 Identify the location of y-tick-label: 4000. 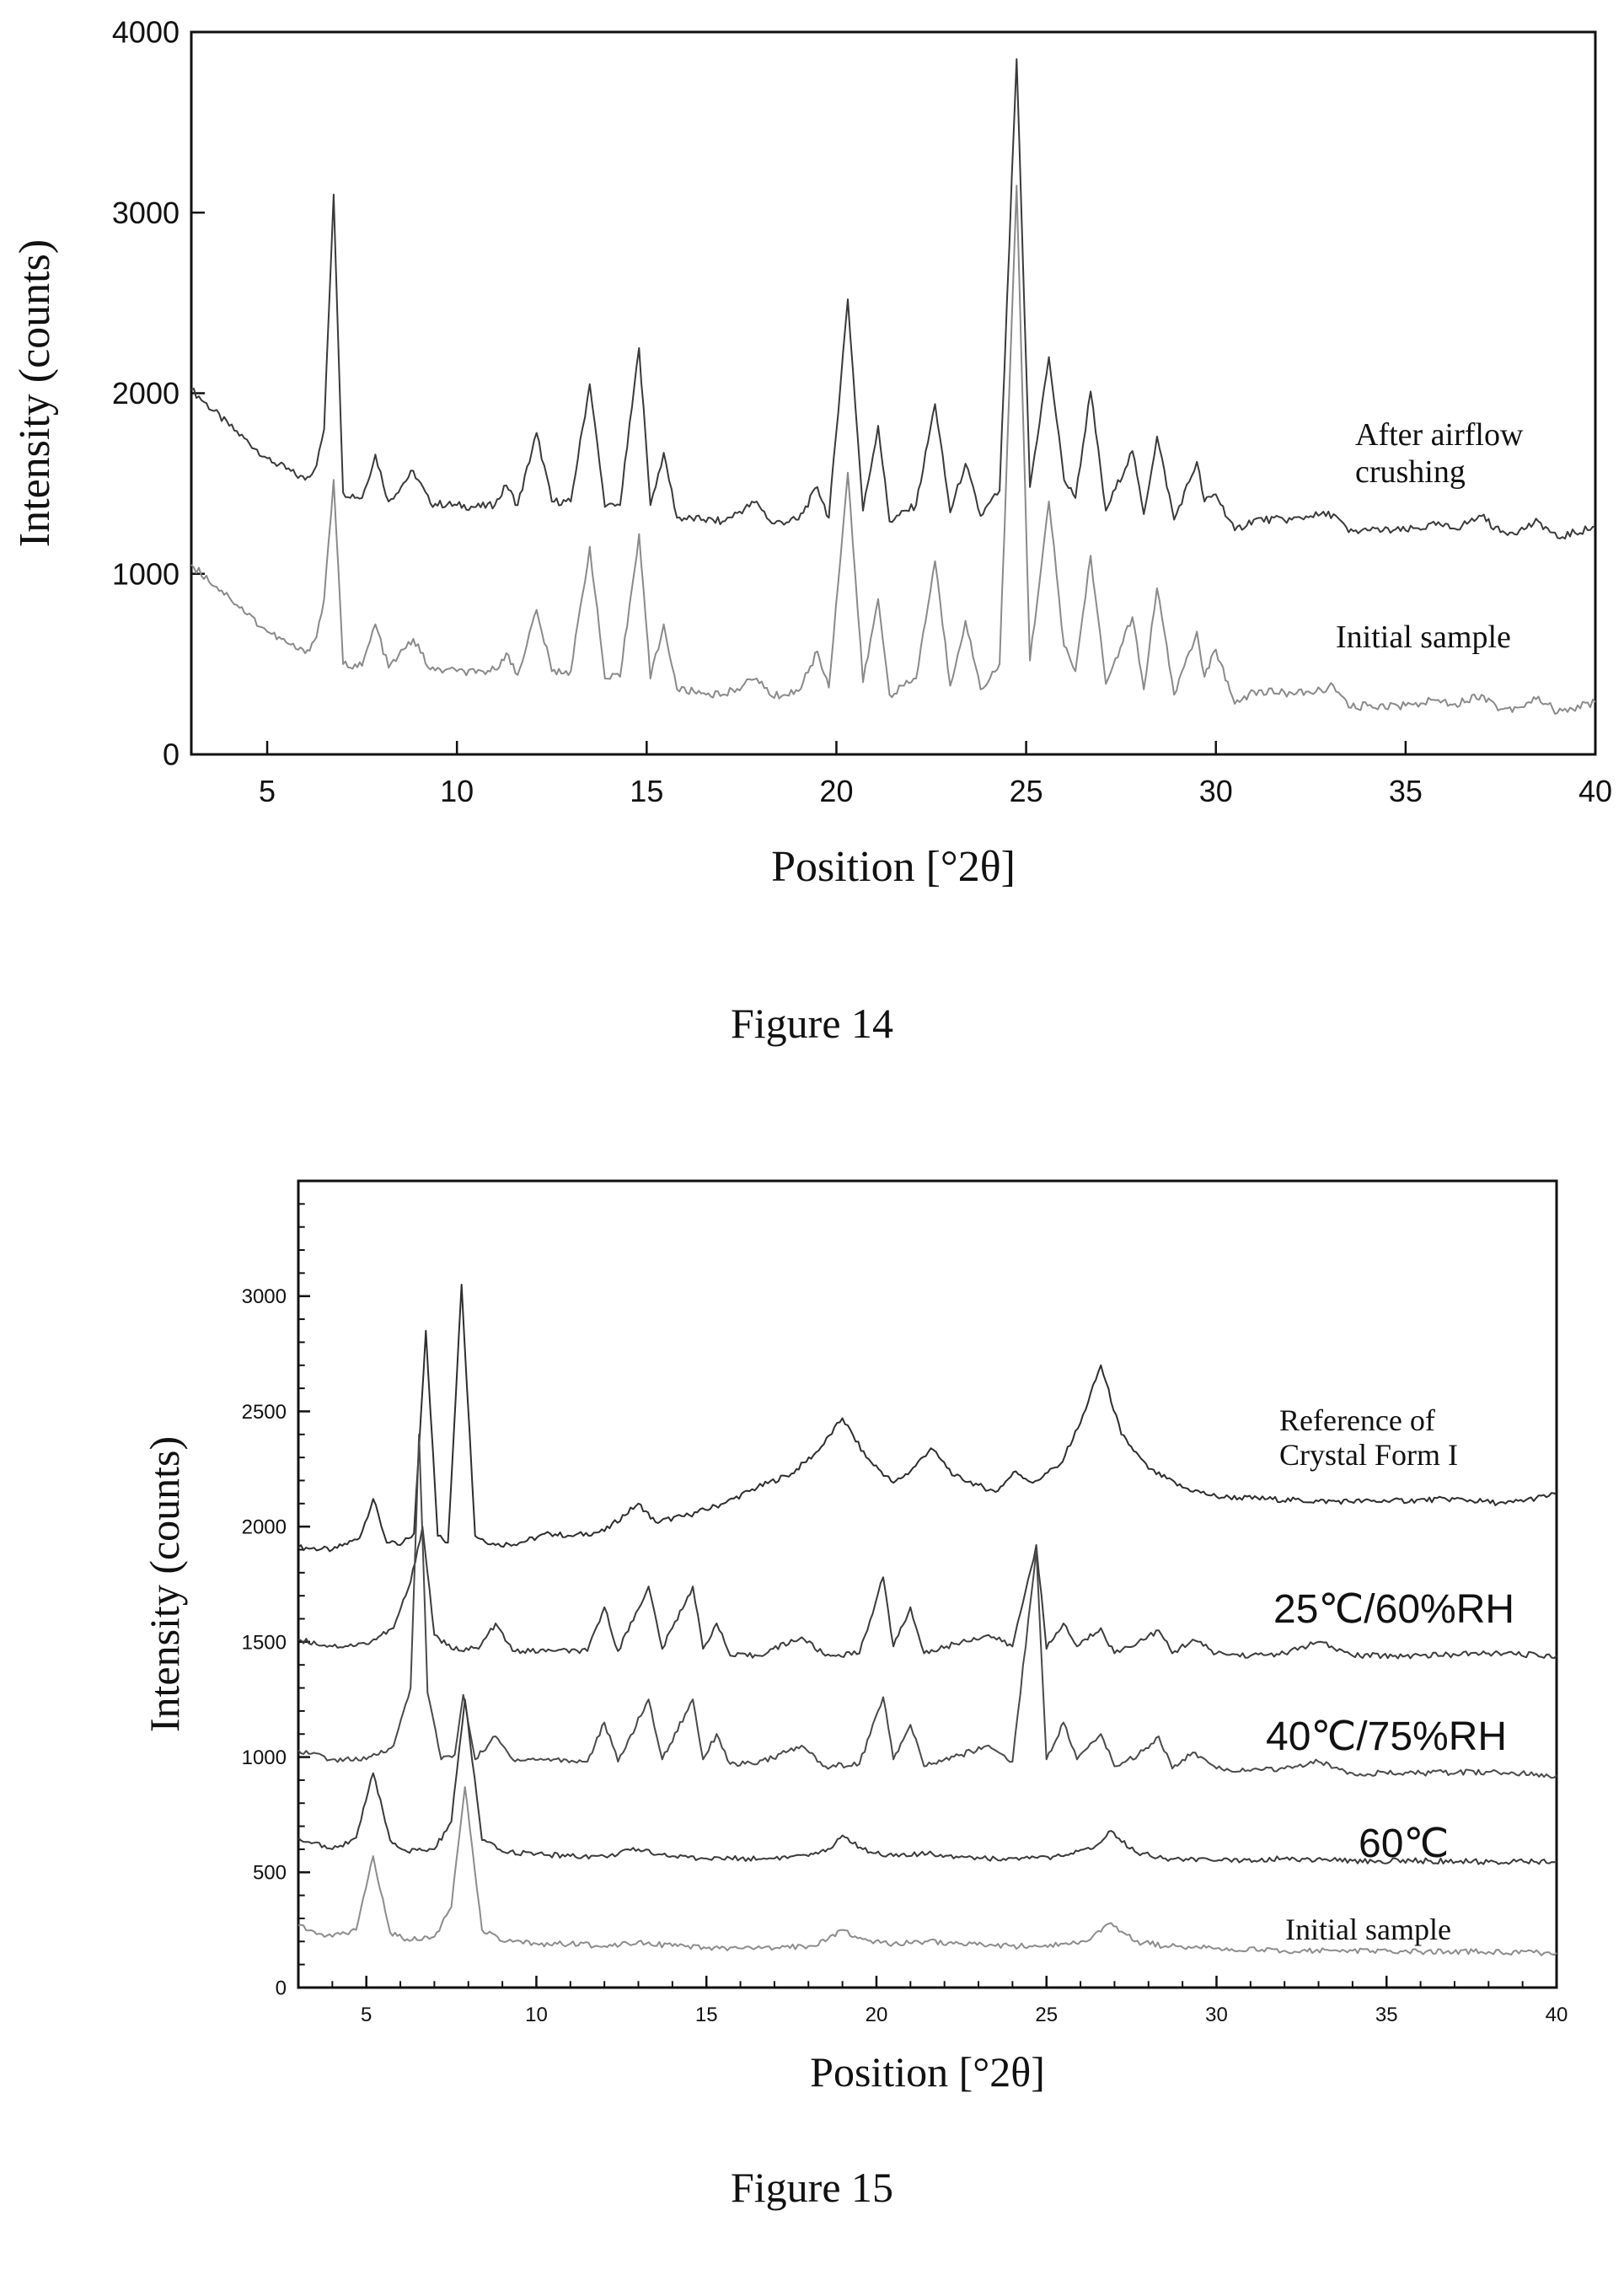
(146, 32).